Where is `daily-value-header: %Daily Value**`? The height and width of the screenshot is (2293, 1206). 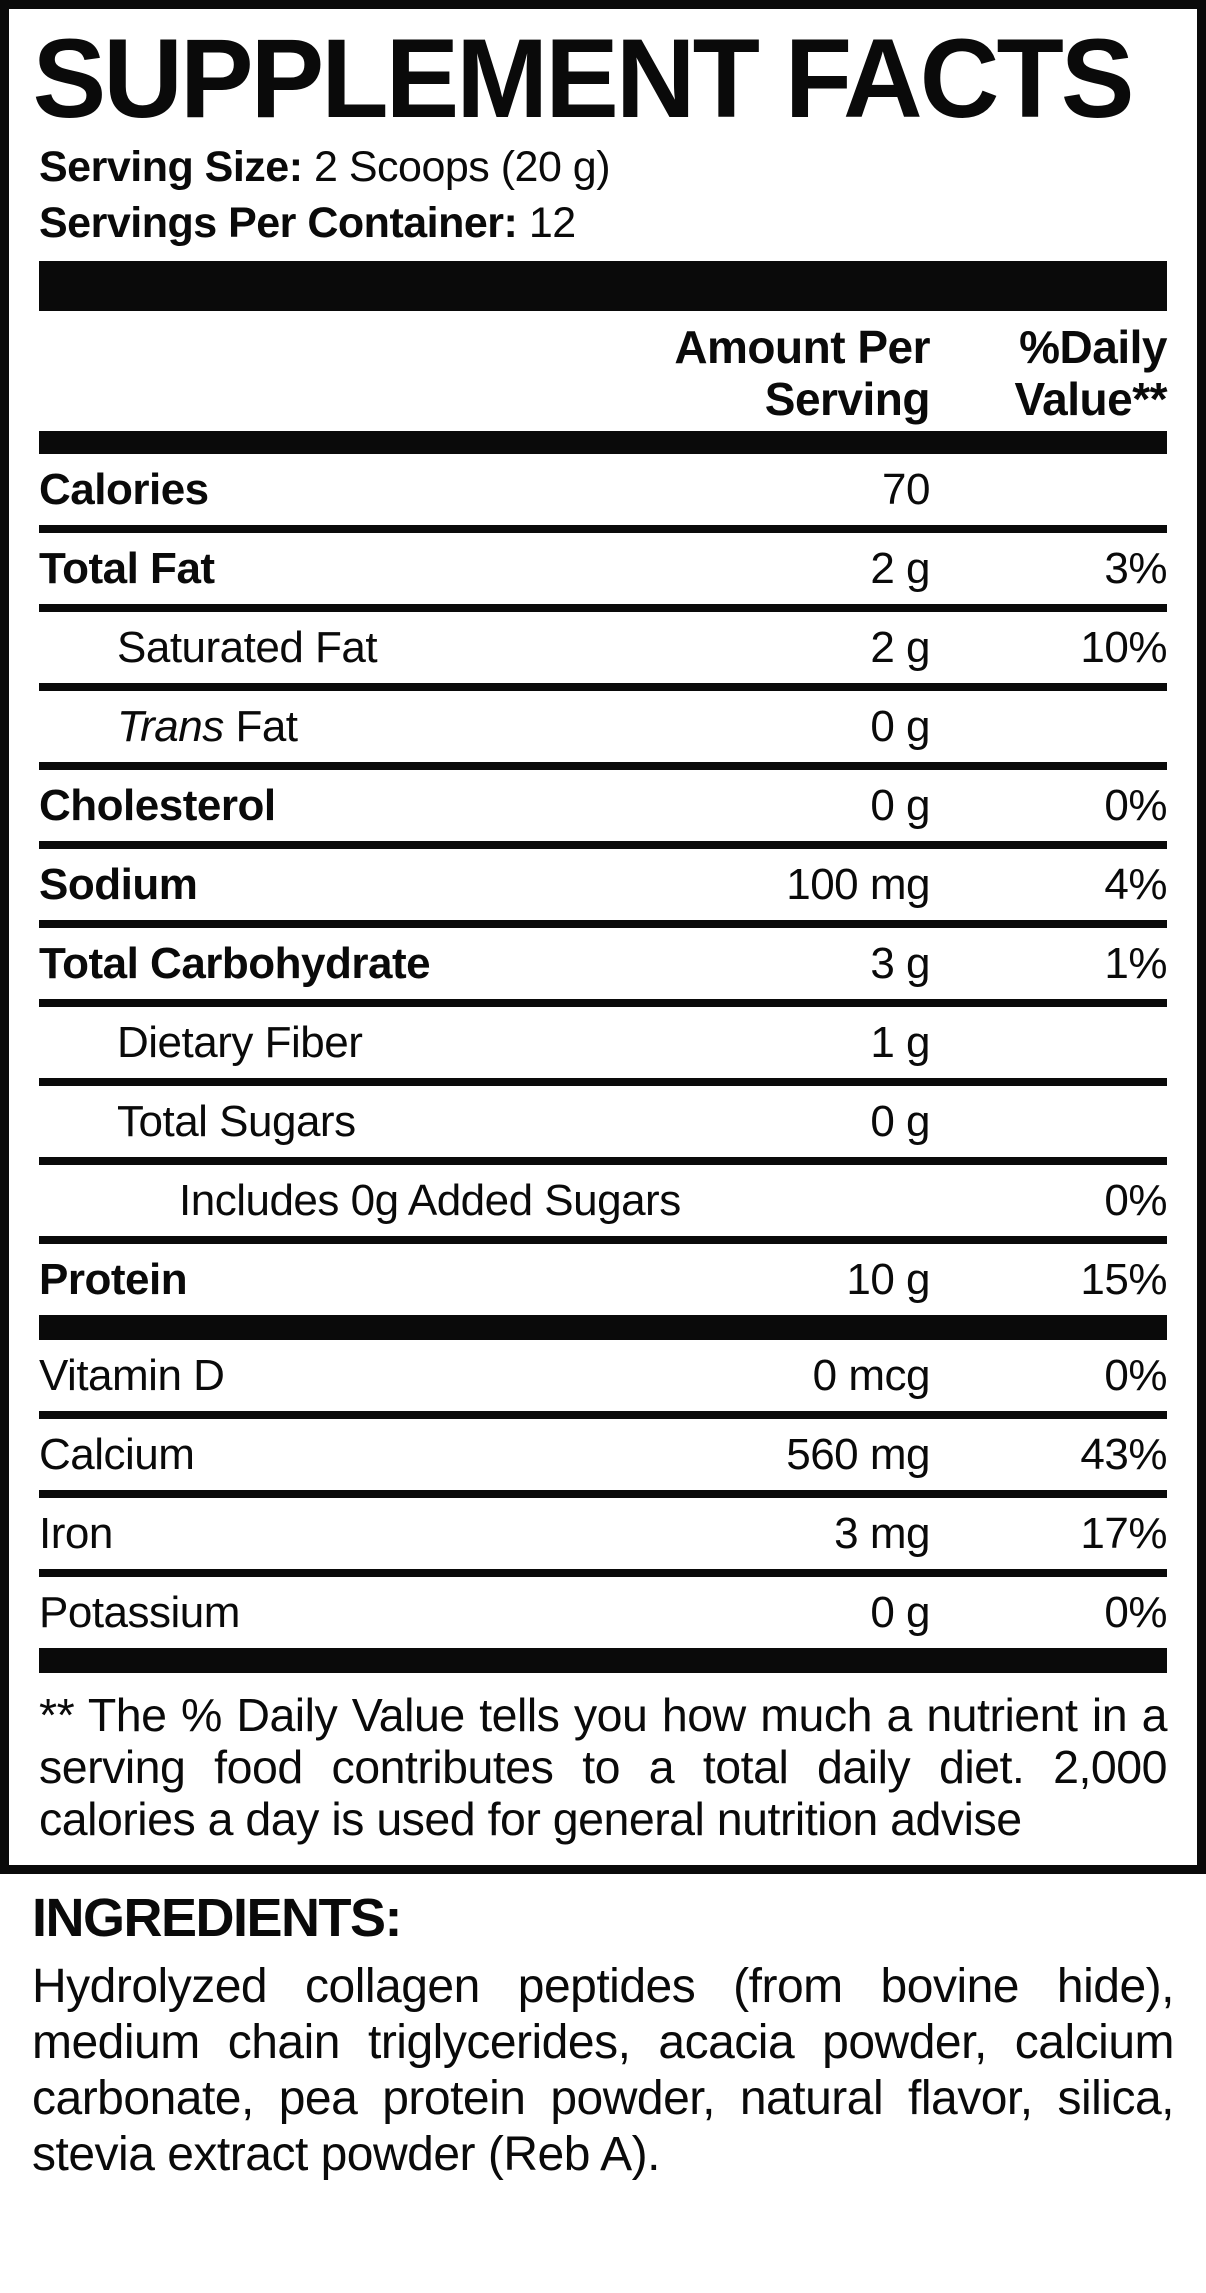
daily-value-header: %Daily Value** is located at coordinates (1049, 373).